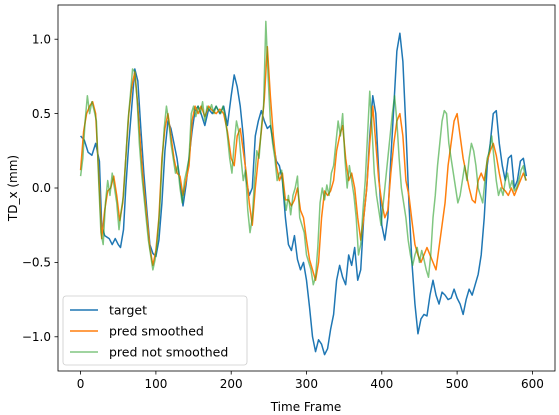  What do you see at coordinates (13, 188) in the screenshot?
I see `y-axis-label: TD_x (mm)` at bounding box center [13, 188].